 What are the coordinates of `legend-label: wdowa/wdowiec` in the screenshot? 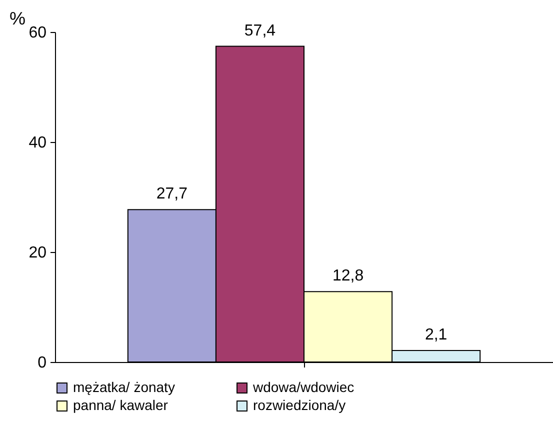 It's located at (303, 387).